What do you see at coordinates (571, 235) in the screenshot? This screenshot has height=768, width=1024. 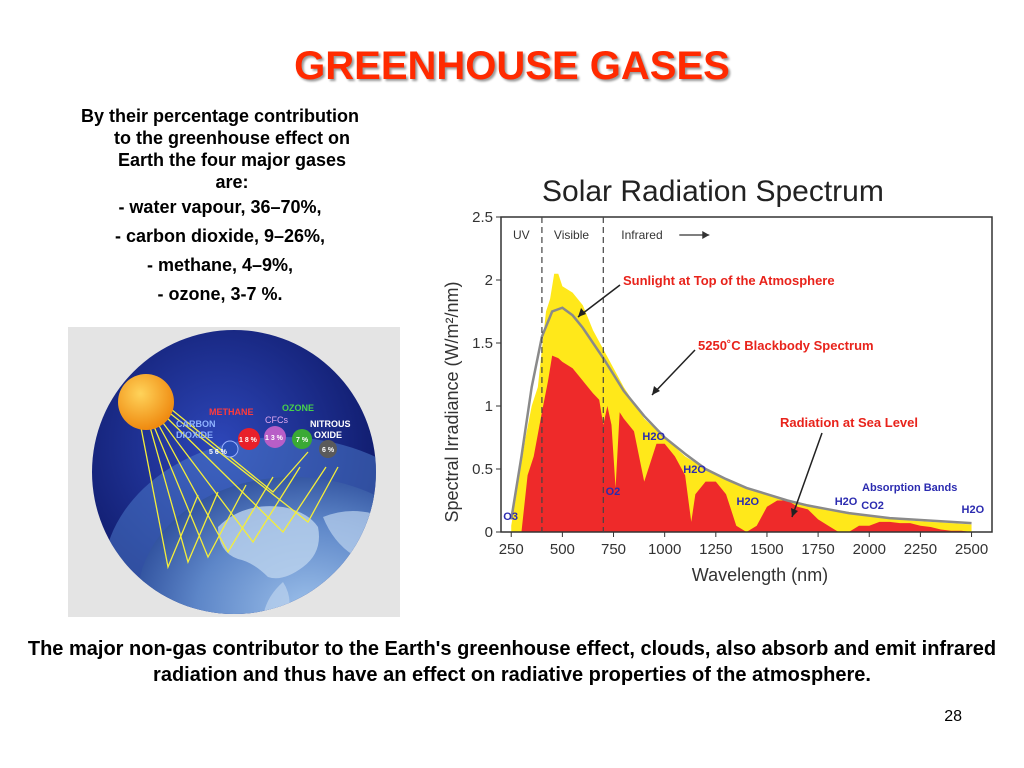 I see `region-label: Visible` at bounding box center [571, 235].